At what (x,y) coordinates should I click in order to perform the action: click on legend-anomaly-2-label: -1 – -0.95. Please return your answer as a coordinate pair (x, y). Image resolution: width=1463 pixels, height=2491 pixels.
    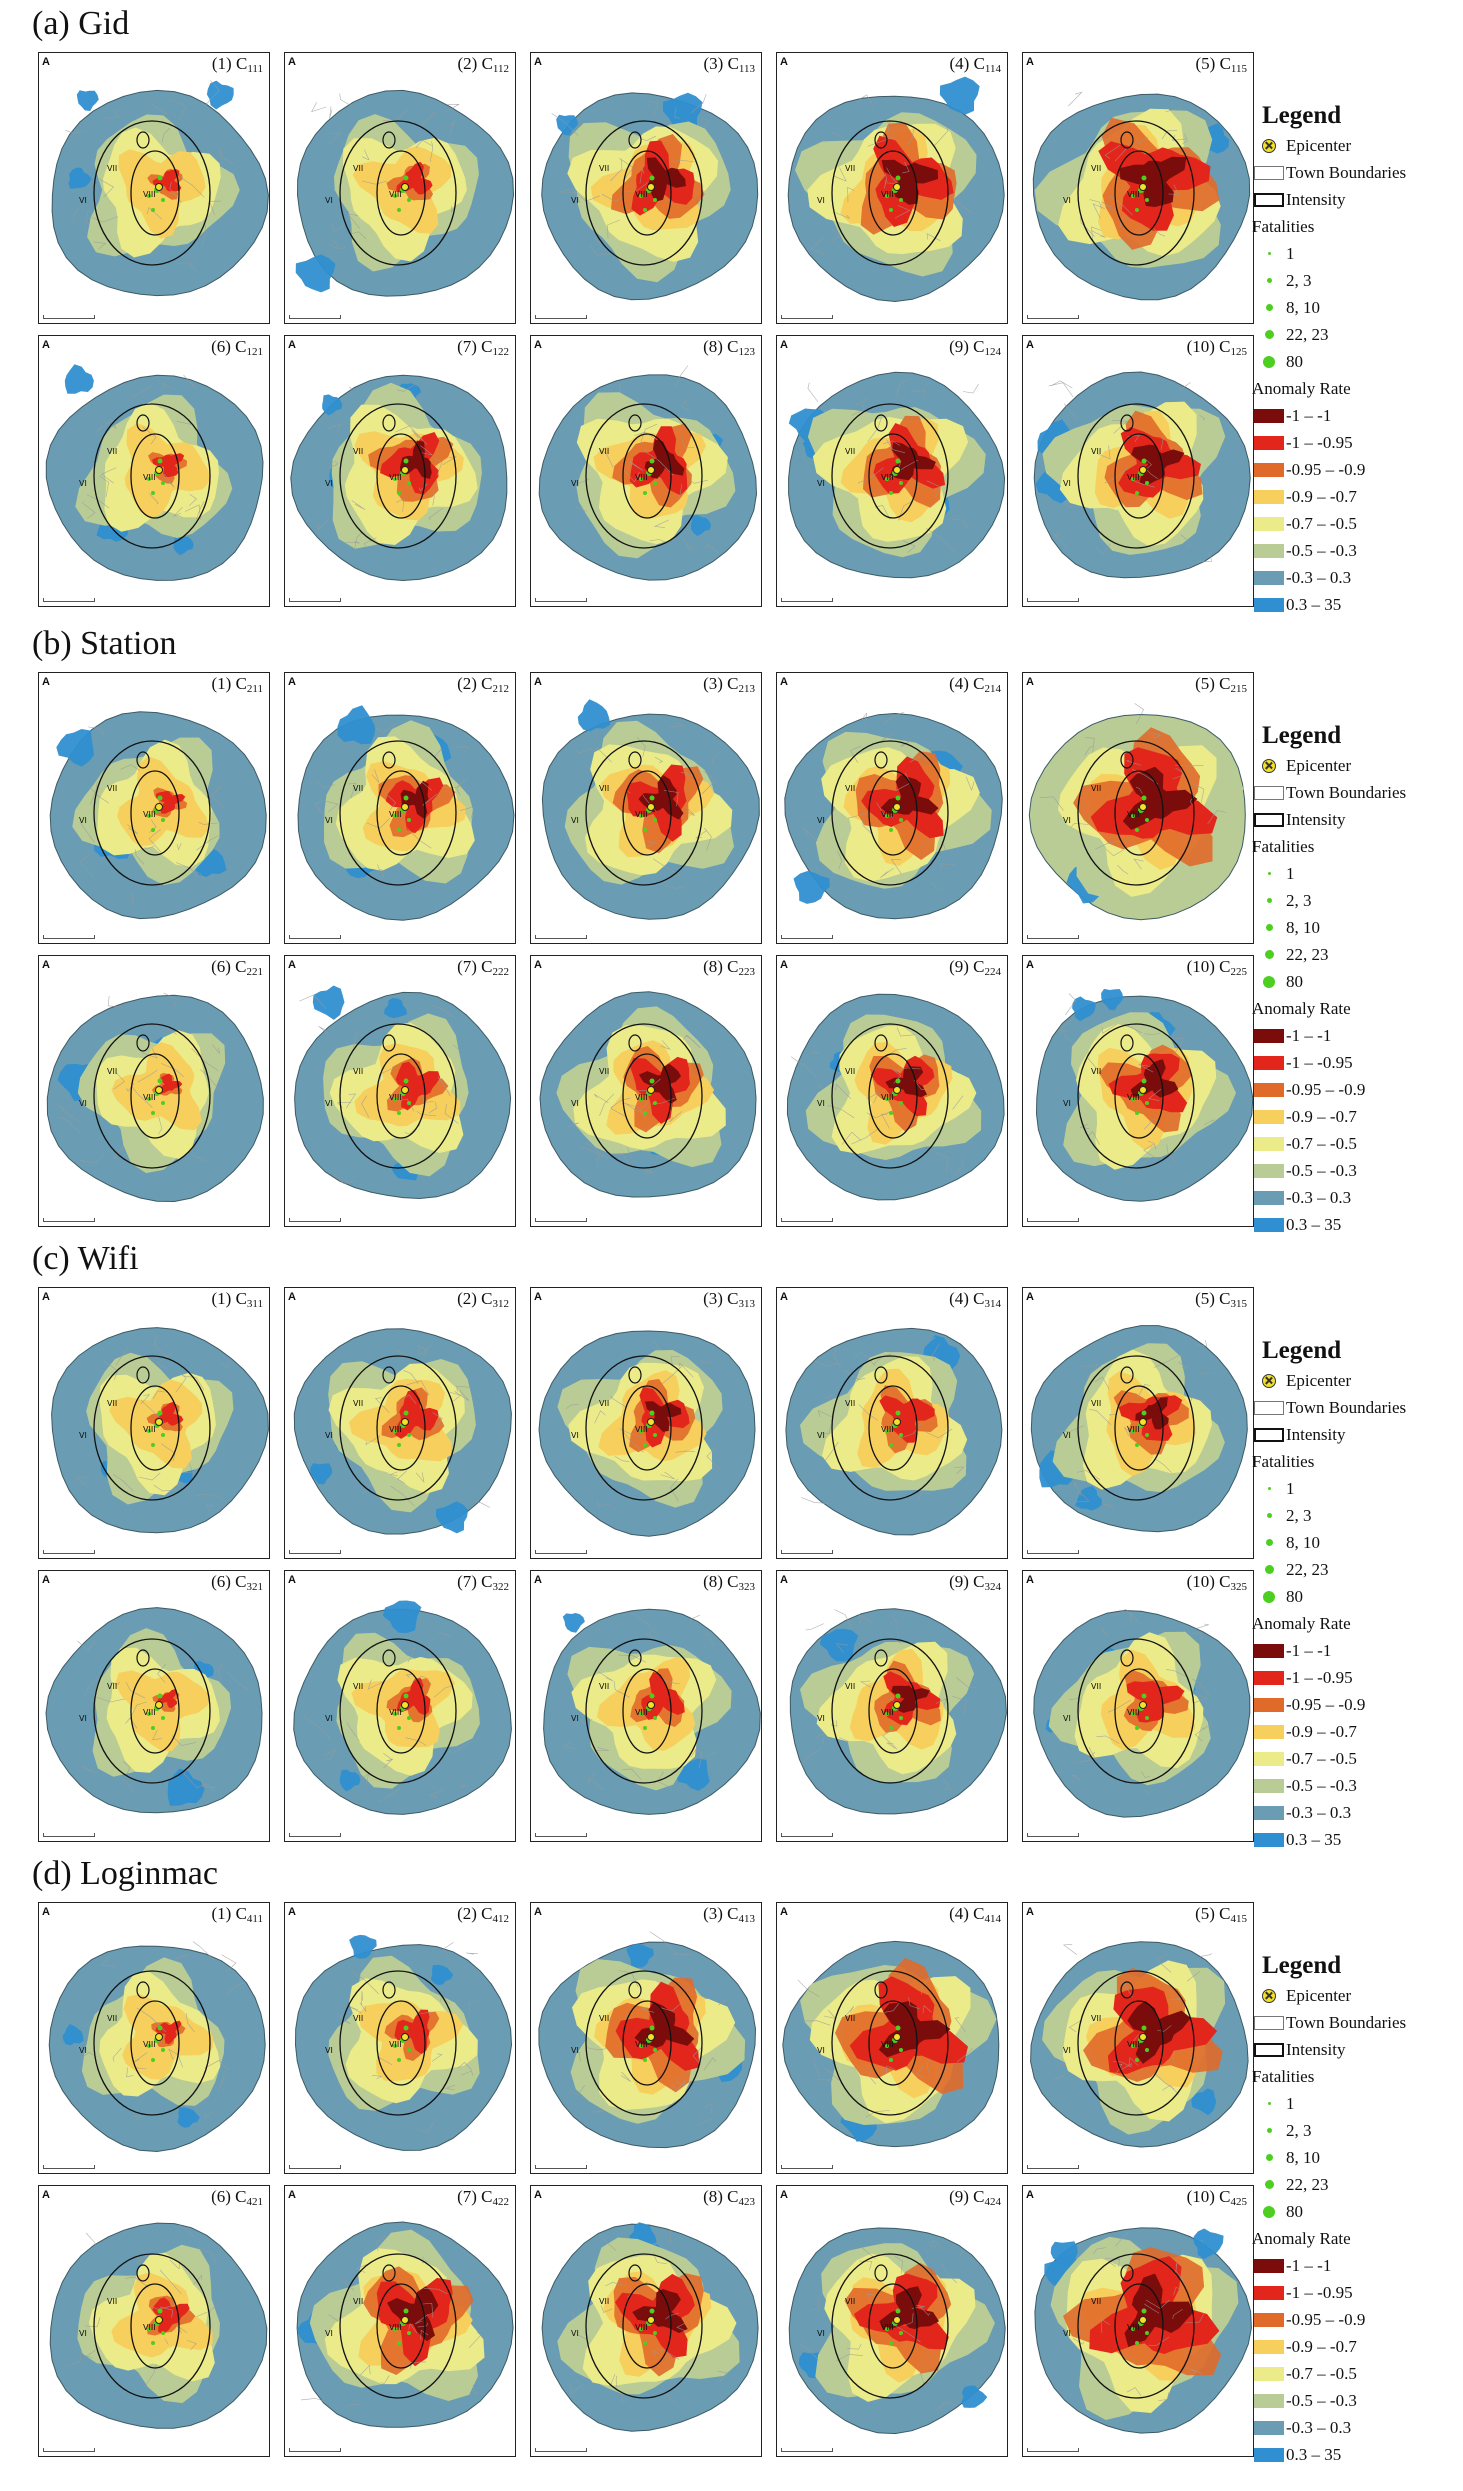
    Looking at the image, I should click on (1319, 1677).